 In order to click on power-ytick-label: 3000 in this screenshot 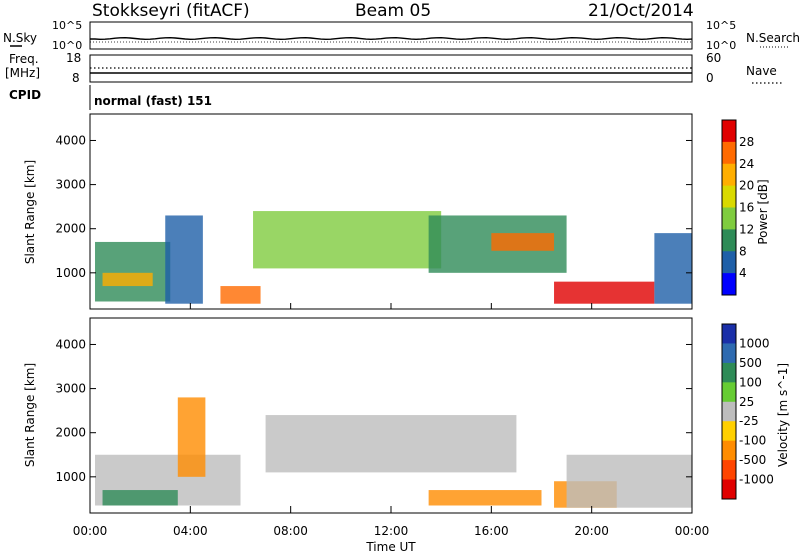, I will do `click(70, 185)`.